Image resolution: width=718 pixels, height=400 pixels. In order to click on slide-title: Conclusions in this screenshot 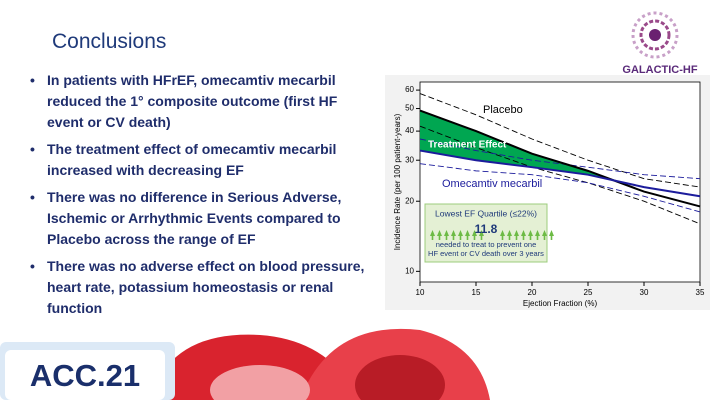, I will do `click(109, 41)`.